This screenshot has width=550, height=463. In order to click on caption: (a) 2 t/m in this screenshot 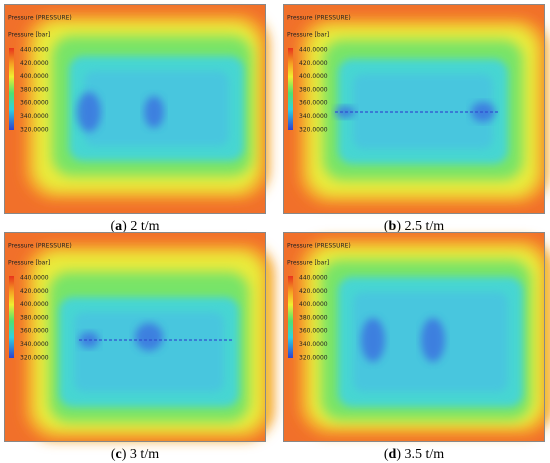, I will do `click(134, 226)`.